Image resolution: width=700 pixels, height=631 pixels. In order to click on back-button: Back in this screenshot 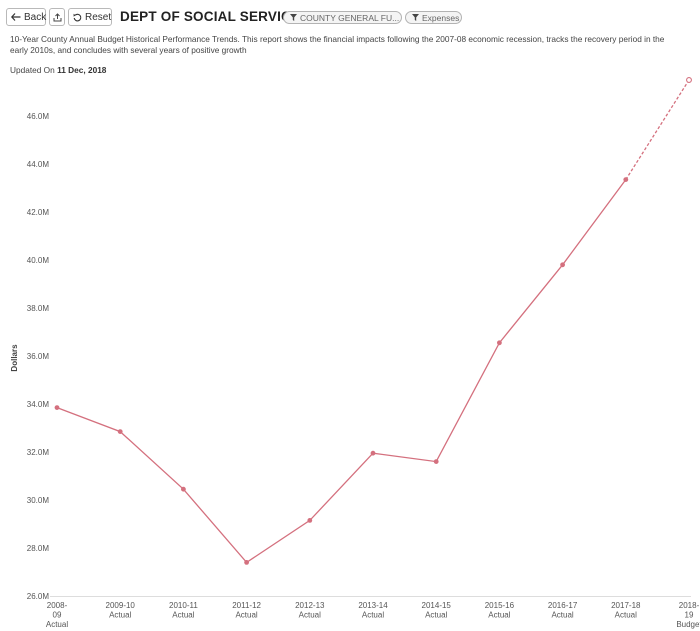, I will do `click(26, 17)`.